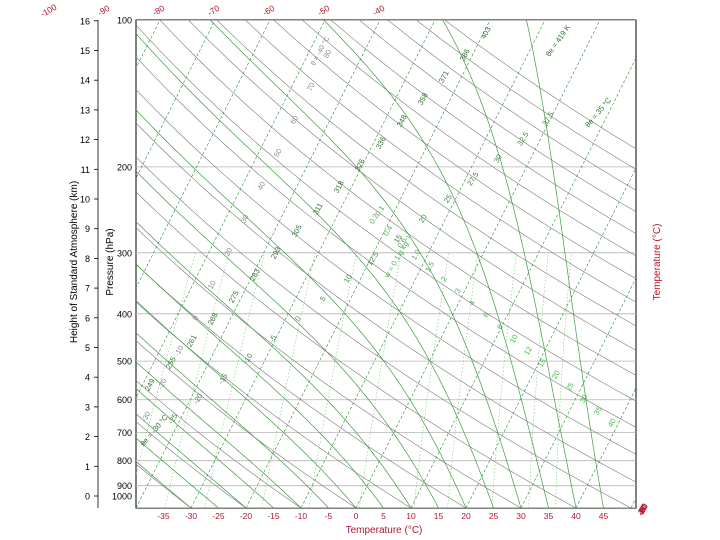  Describe the element at coordinates (604, 516) in the screenshot. I see `bottom-temperature-tick-label: 45` at that location.